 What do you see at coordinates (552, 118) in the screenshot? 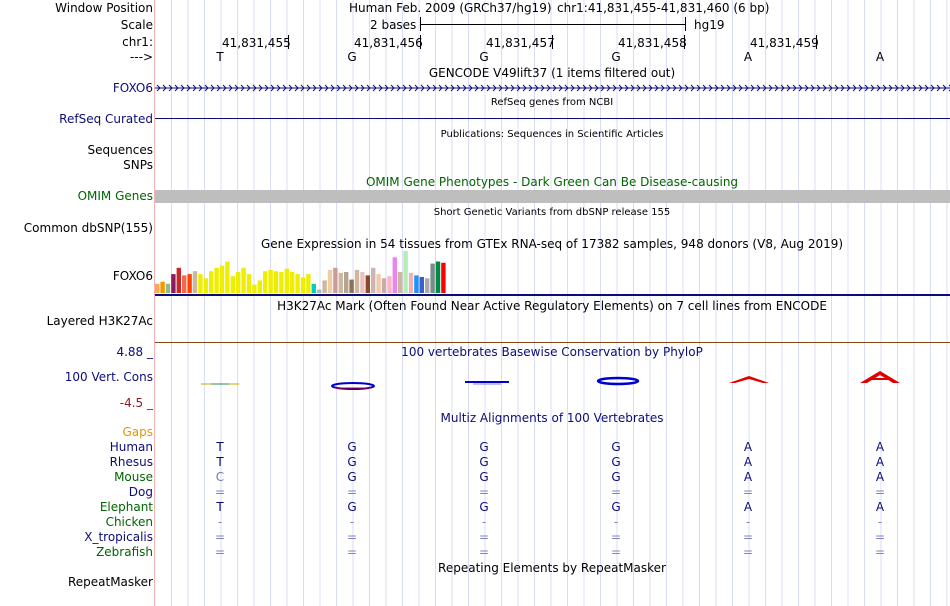
I see `refseq-gene-line` at bounding box center [552, 118].